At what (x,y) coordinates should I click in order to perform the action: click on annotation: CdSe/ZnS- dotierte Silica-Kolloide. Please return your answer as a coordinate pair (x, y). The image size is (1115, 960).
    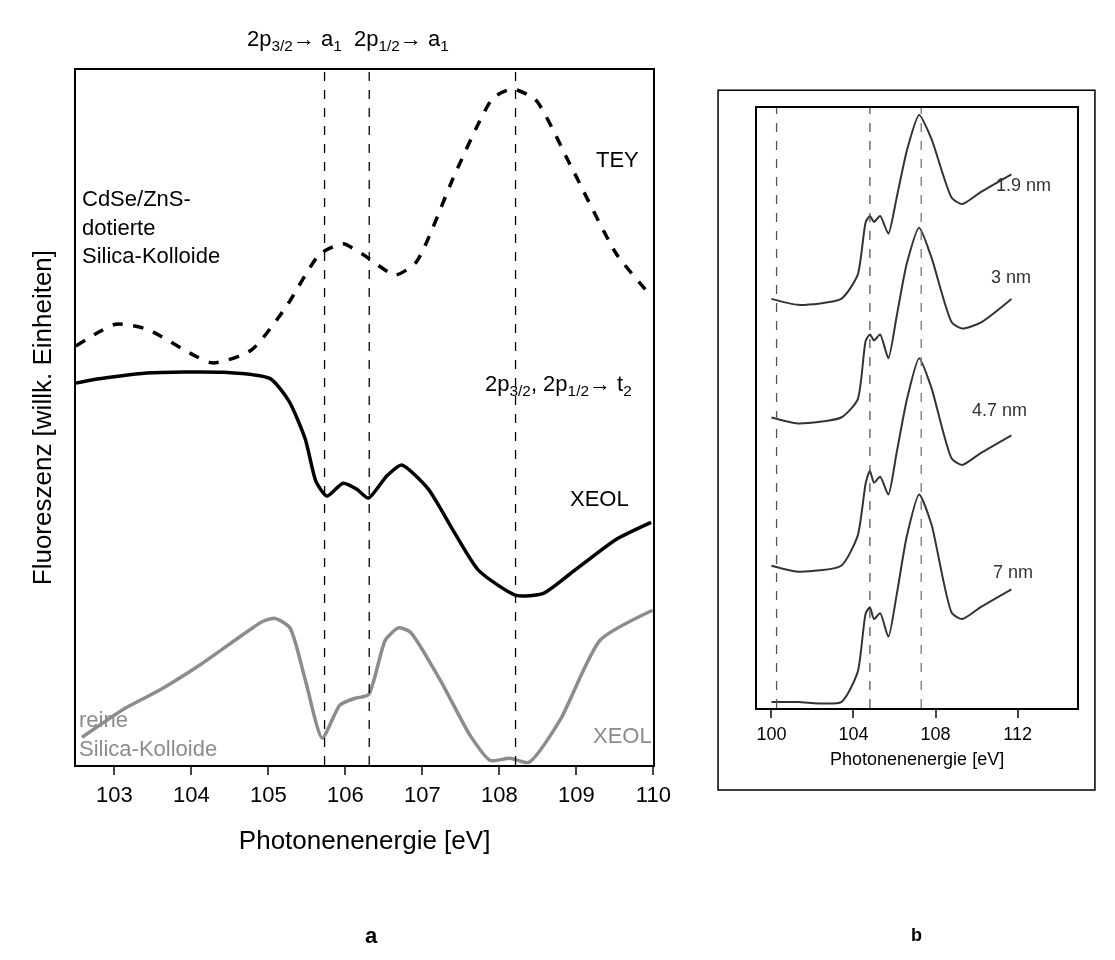
    Looking at the image, I should click on (151, 227).